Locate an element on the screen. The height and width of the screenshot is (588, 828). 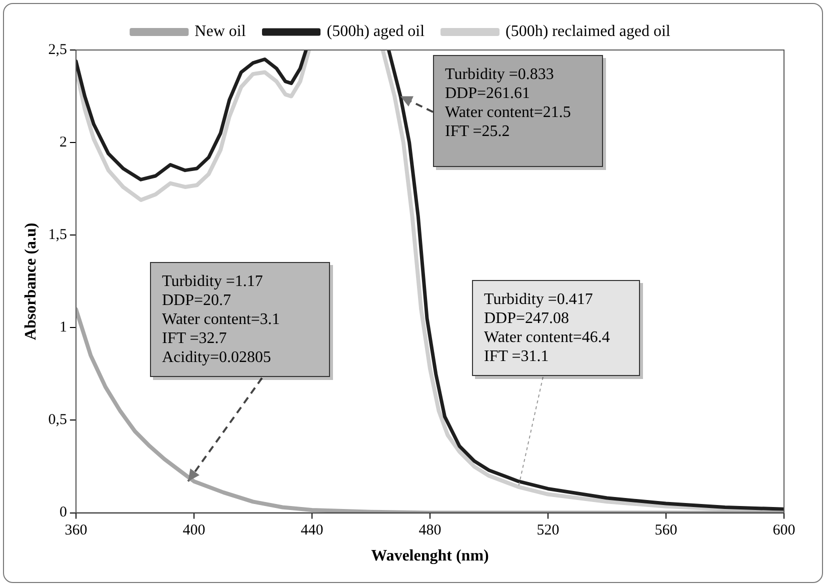
x-tick-label: 520 is located at coordinates (548, 530).